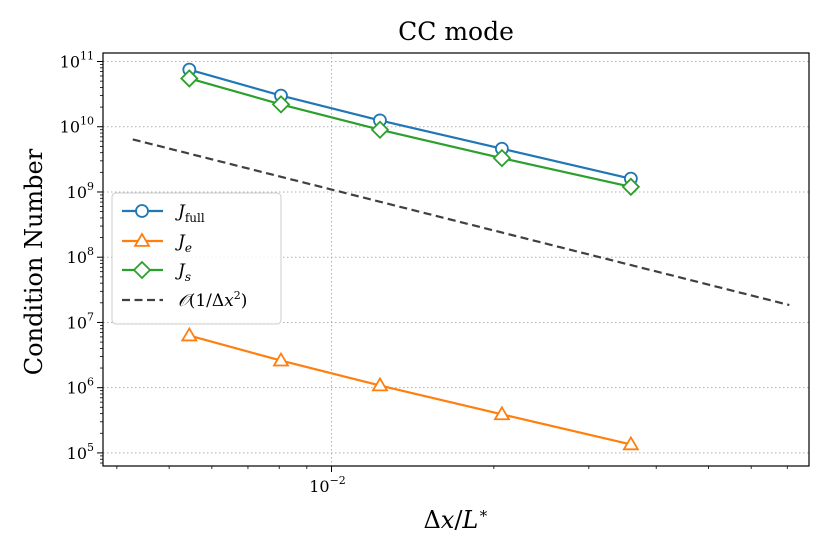 The image size is (830, 554). What do you see at coordinates (156, 272) in the screenshot?
I see `legend-entry: Js` at bounding box center [156, 272].